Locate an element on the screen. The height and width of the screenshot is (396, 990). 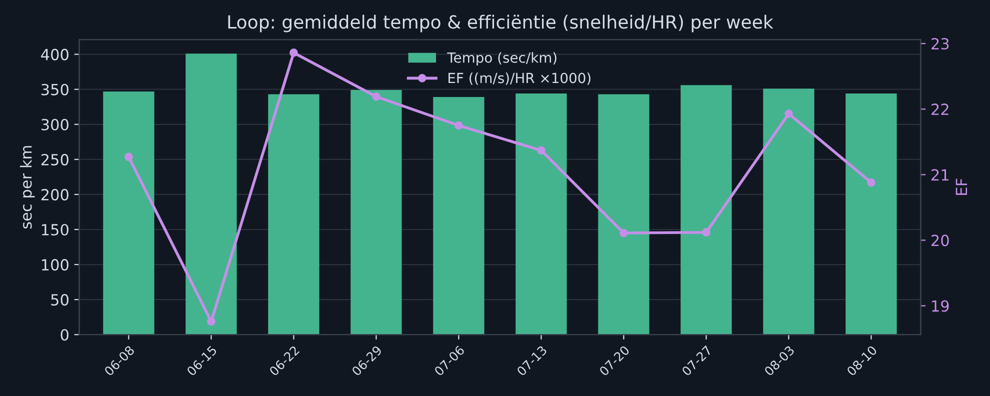
legend-label: Tempo (sec/km) is located at coordinates (501, 59).